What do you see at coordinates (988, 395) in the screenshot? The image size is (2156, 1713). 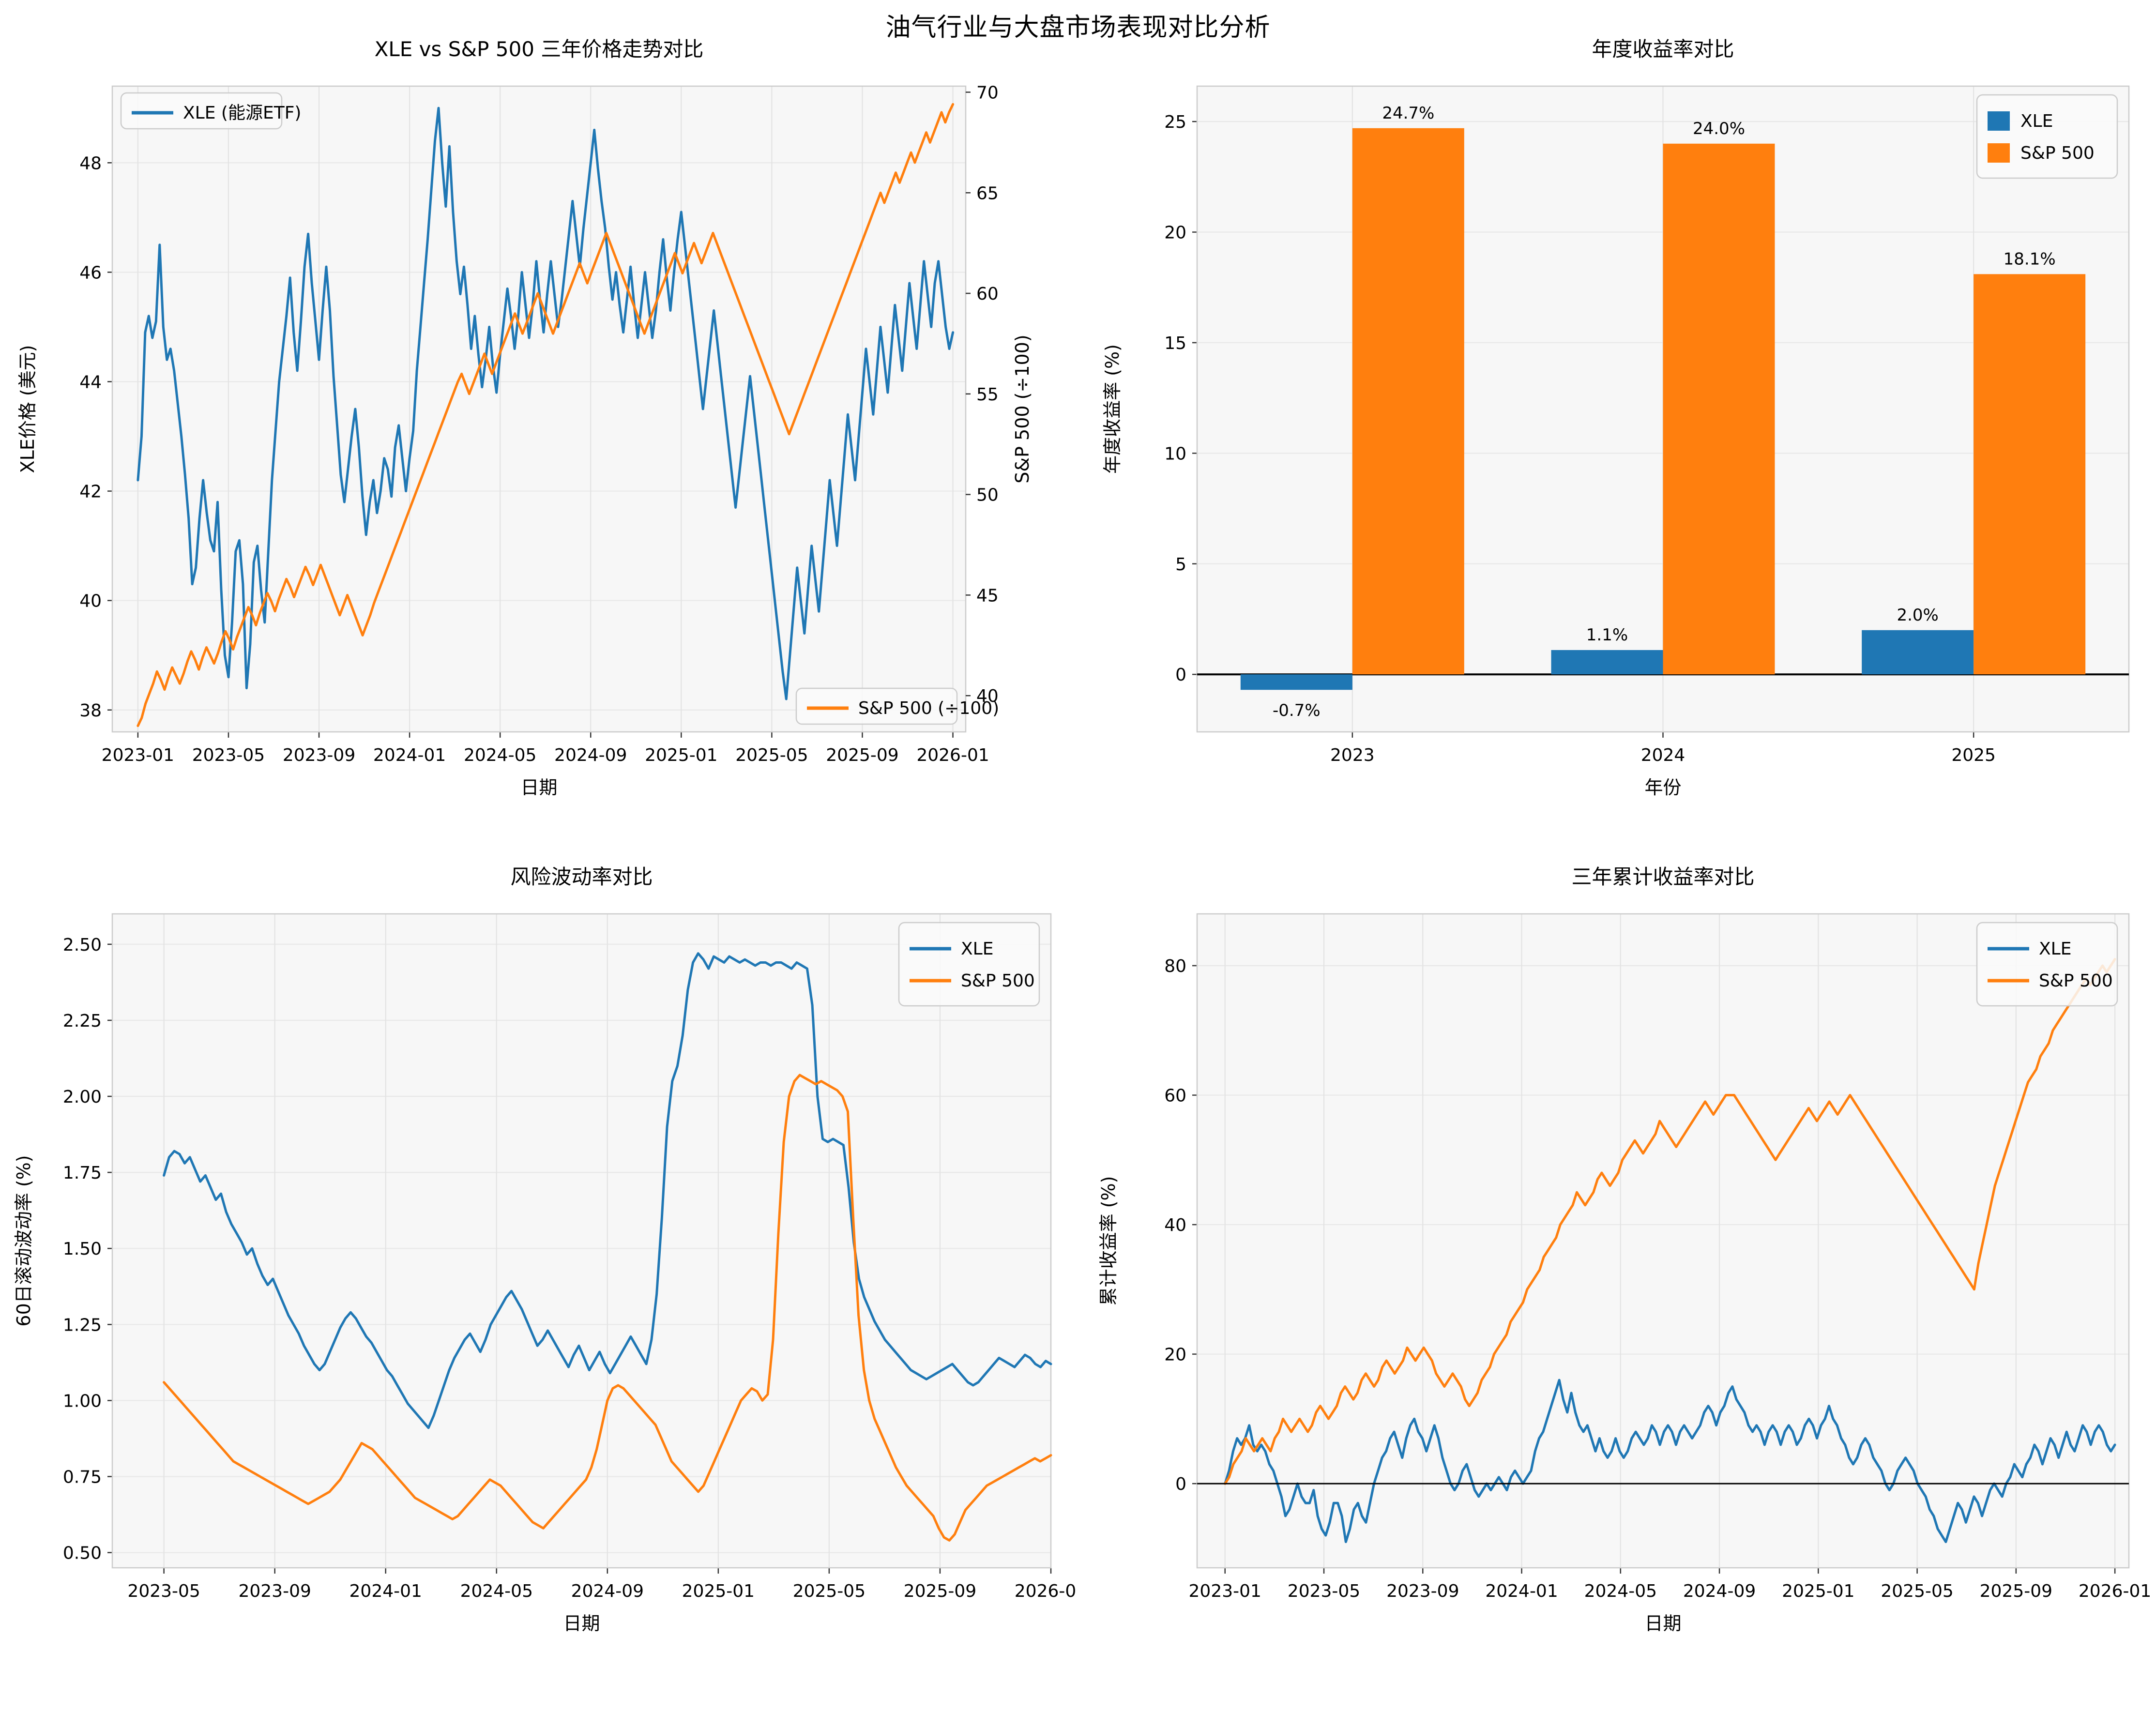 I see `y2-tick-label: 55` at bounding box center [988, 395].